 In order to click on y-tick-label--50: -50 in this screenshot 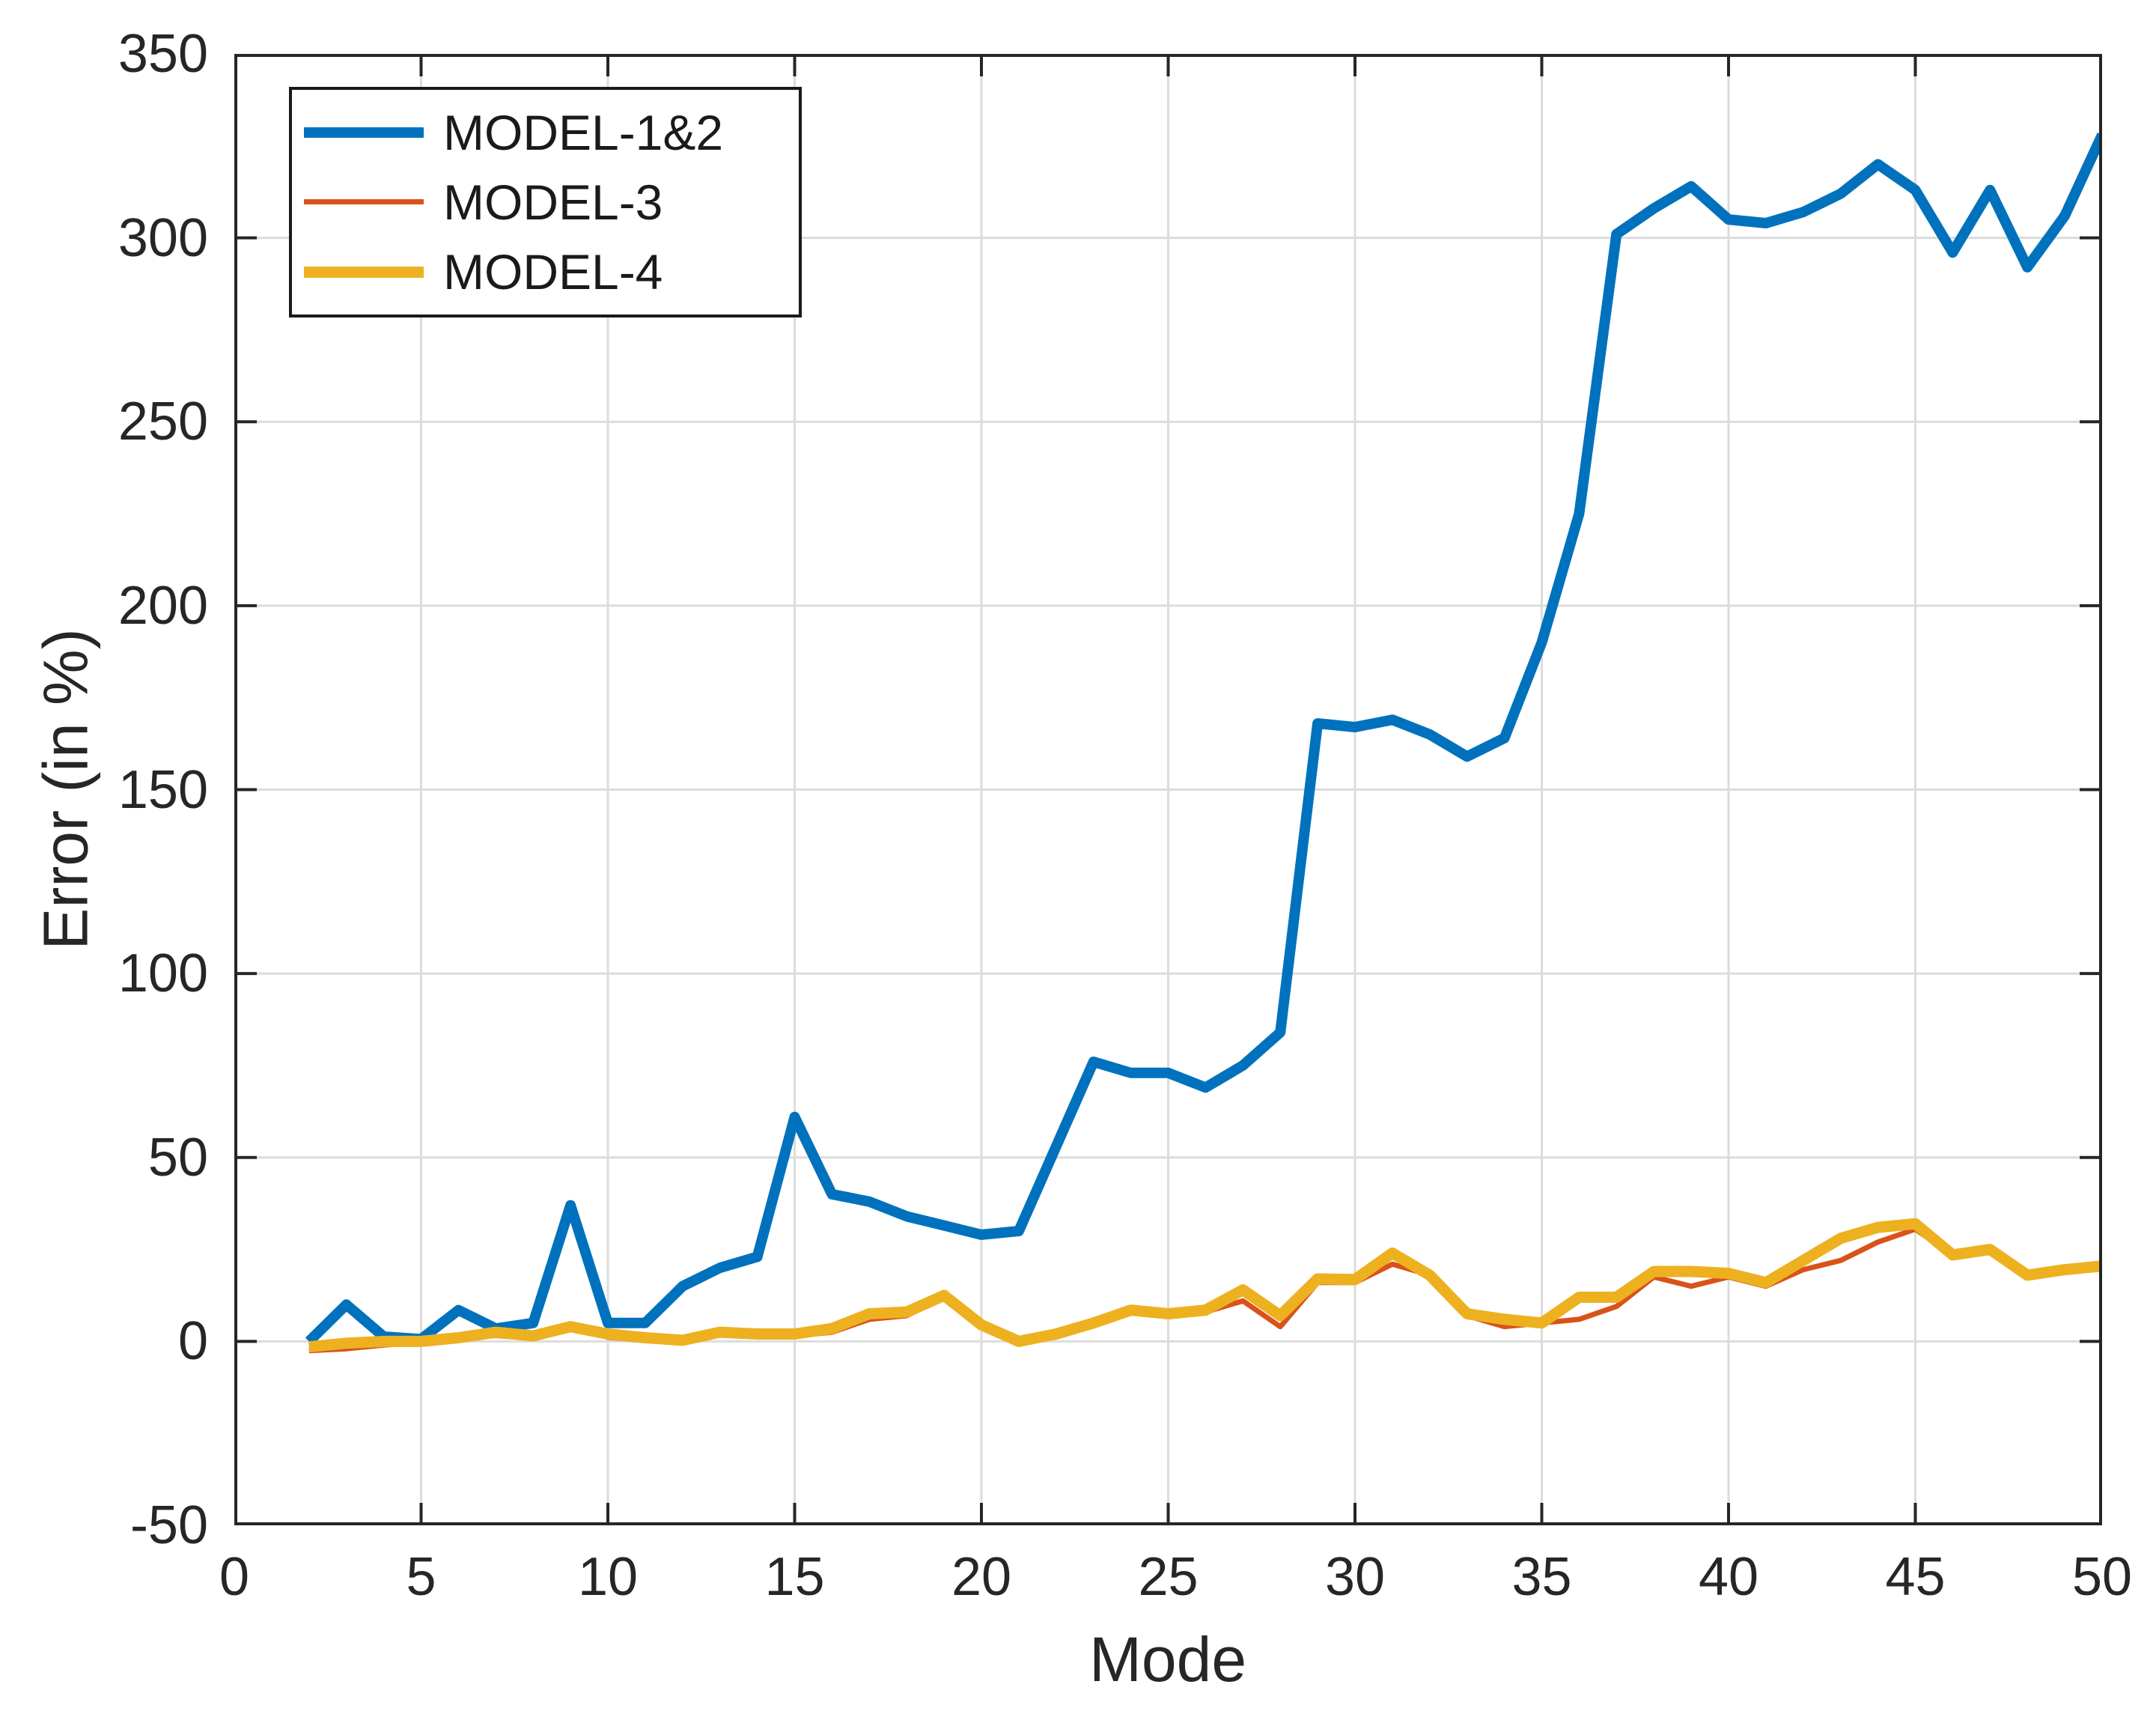, I will do `click(169, 1525)`.